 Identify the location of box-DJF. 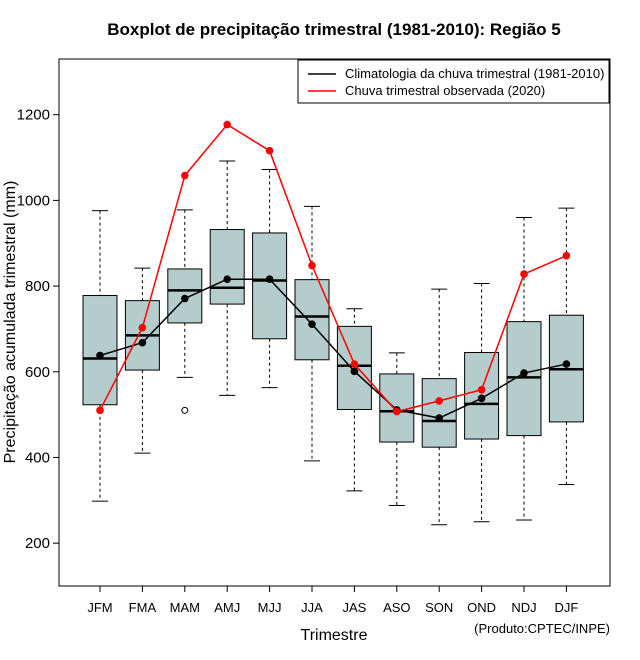
(566, 346).